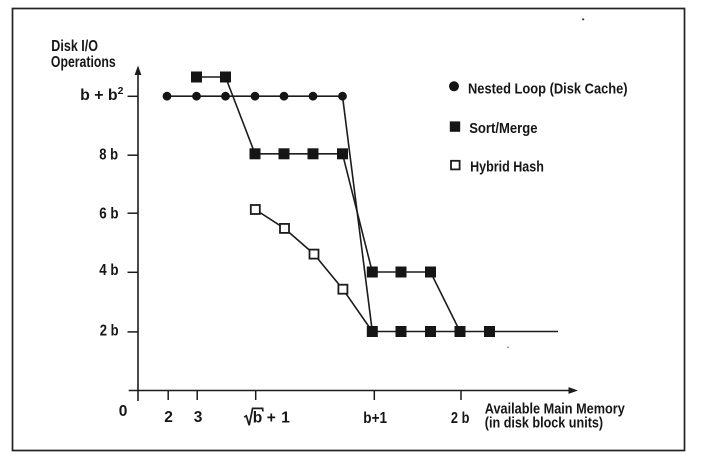  What do you see at coordinates (507, 166) in the screenshot?
I see `svg-text: Hybrid Hash` at bounding box center [507, 166].